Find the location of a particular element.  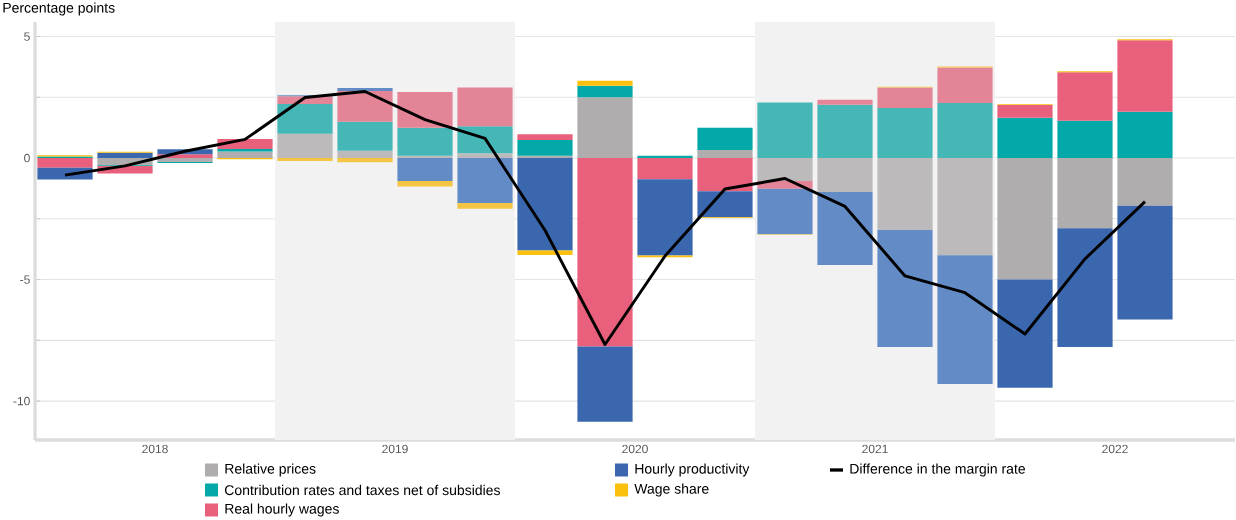

y-axis-title: Percentage points is located at coordinates (59, 9).